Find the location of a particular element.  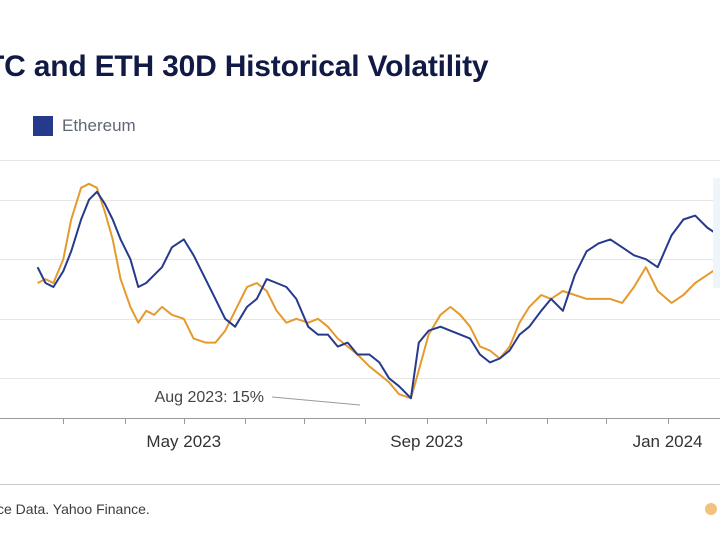

x-axis: May 2023 Sep 2023 Jan 2024 is located at coordinates (360, 434).